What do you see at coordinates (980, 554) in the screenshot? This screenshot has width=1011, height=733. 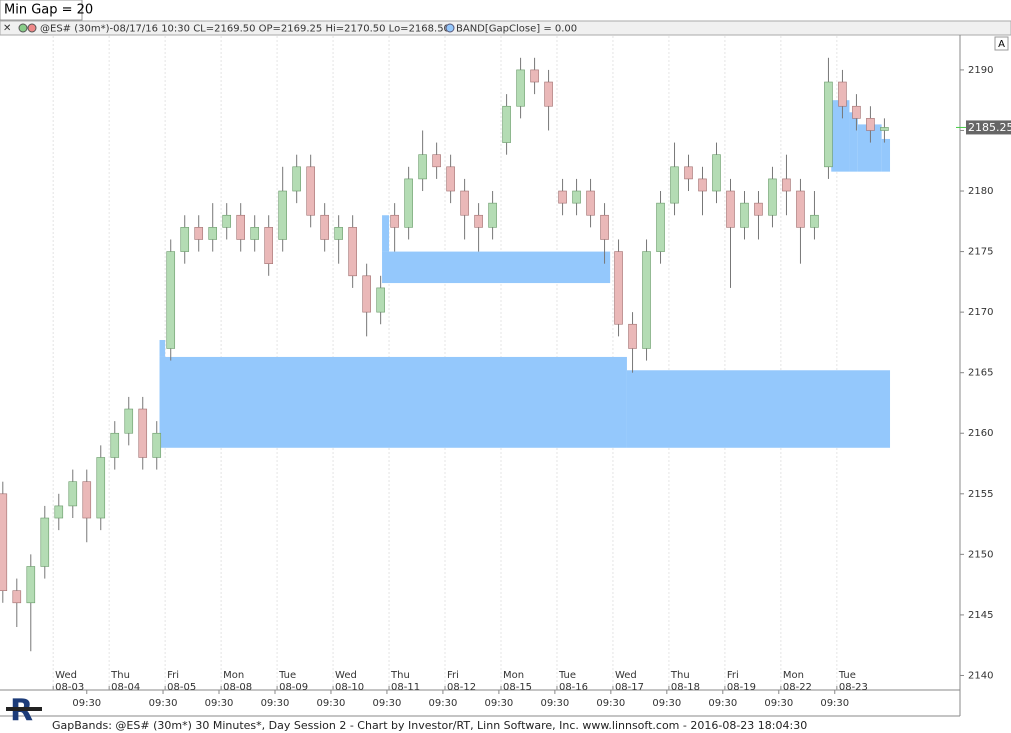 I see `y-tick-label: 2150` at bounding box center [980, 554].